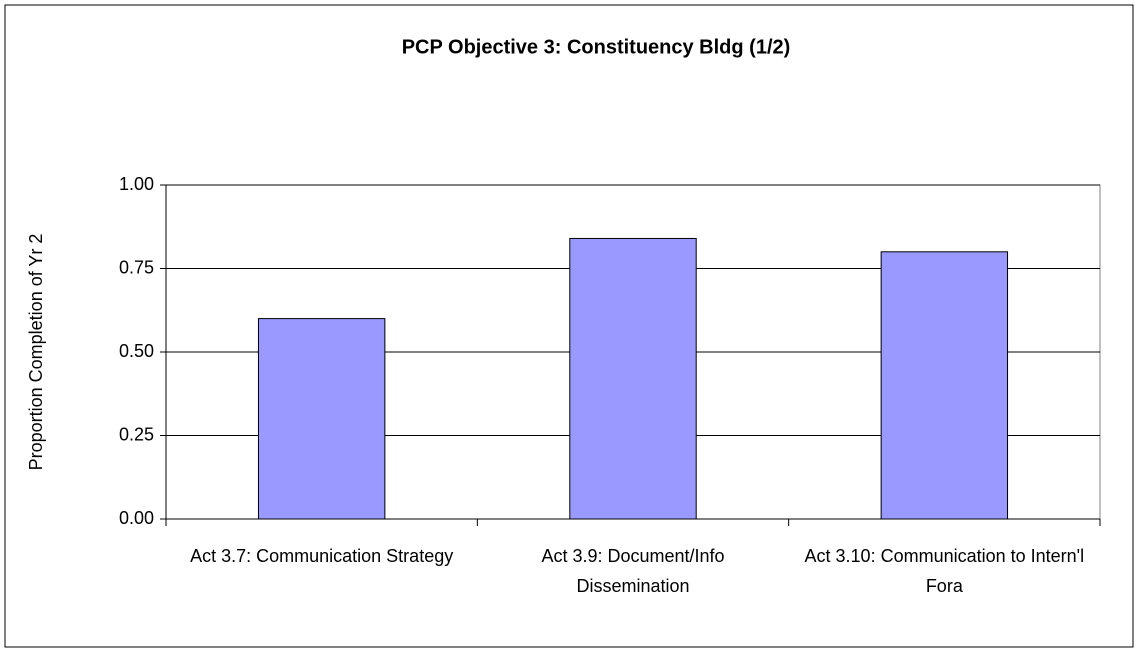  I want to click on y-tick-label: 0.00, so click(136, 518).